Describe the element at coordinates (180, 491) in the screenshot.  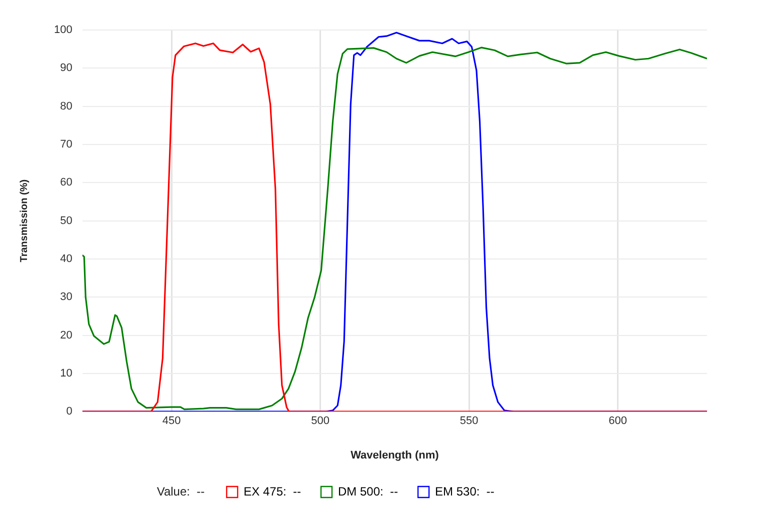
I see `text: Value: --` at that location.